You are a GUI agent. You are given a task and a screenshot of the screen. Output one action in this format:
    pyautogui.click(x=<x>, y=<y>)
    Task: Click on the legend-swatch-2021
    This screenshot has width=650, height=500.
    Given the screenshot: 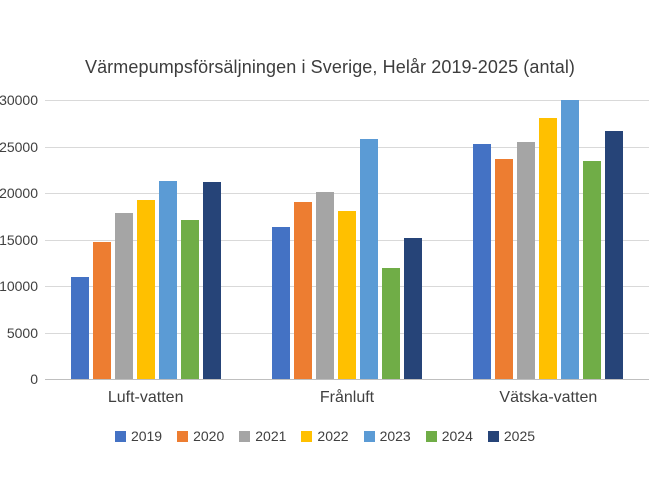 What is the action you would take?
    pyautogui.click(x=245, y=436)
    